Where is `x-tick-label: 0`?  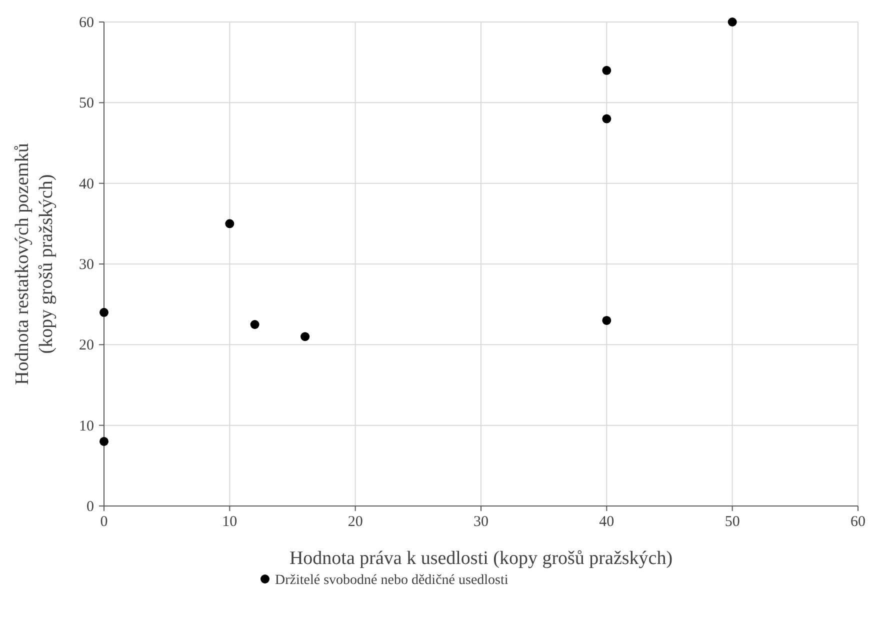 x-tick-label: 0 is located at coordinates (104, 522).